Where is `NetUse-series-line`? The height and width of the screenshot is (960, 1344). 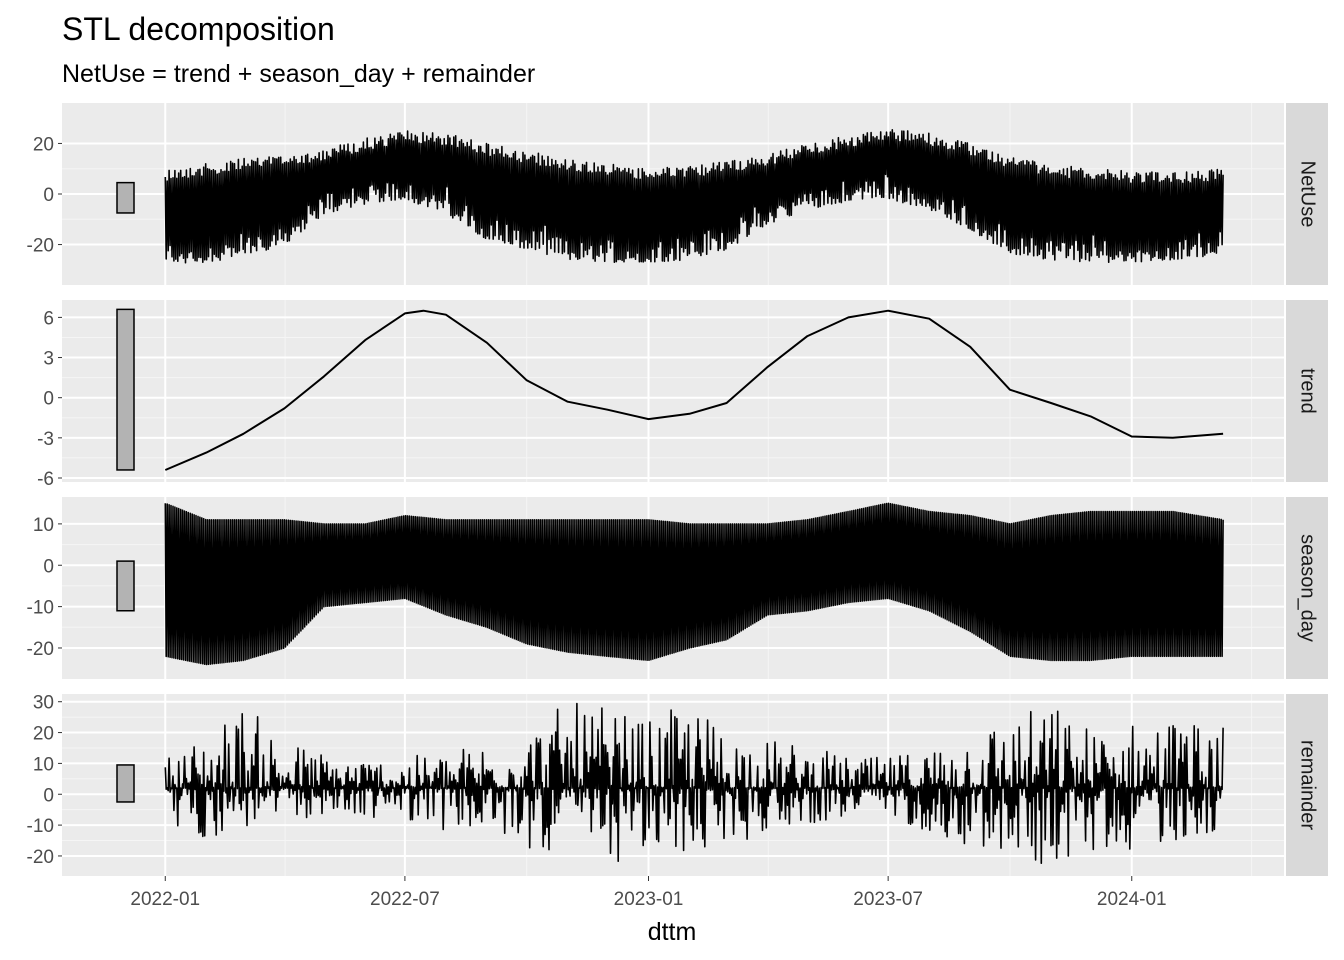
NetUse-series-line is located at coordinates (694, 196).